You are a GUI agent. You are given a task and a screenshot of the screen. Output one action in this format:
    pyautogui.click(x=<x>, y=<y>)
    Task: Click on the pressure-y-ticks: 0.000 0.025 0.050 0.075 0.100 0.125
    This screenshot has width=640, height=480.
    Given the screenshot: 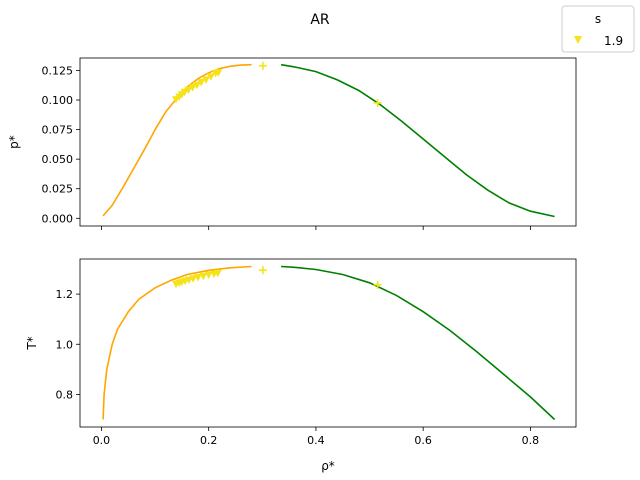 What is the action you would take?
    pyautogui.click(x=61, y=144)
    